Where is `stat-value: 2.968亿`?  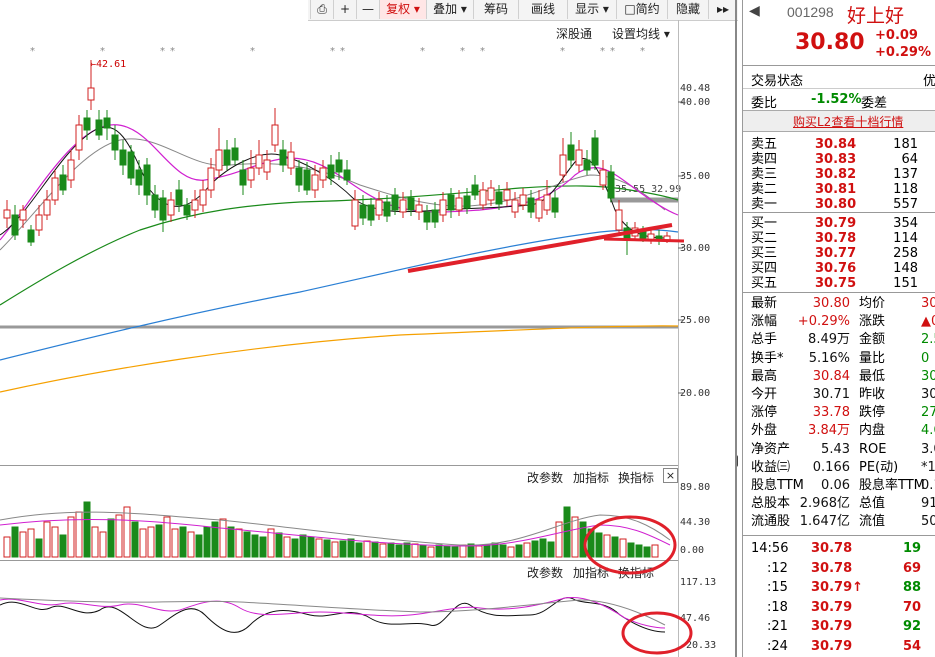 stat-value: 2.968亿 is located at coordinates (824, 504).